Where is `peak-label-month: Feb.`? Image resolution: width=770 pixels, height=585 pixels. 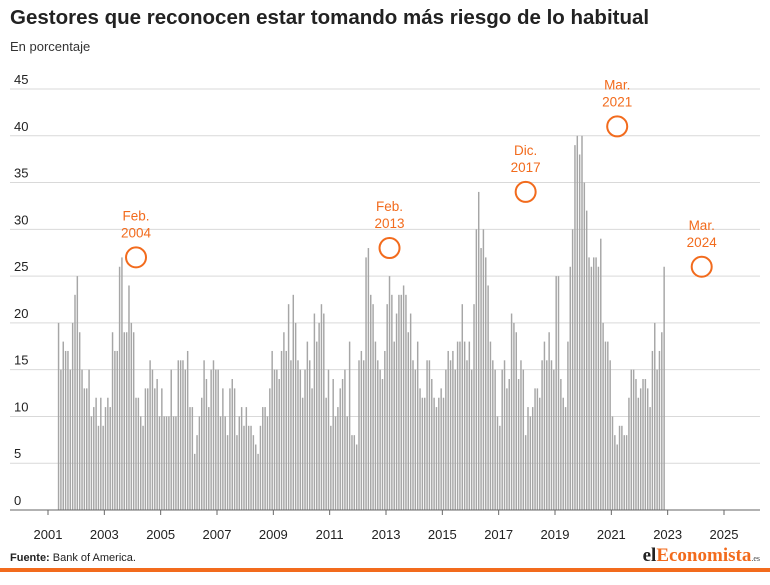
peak-label-month: Feb. is located at coordinates (136, 215).